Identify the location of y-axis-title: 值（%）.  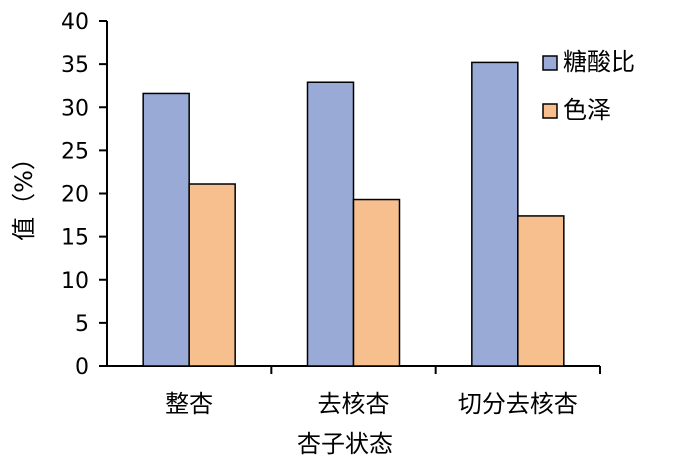
(24, 193).